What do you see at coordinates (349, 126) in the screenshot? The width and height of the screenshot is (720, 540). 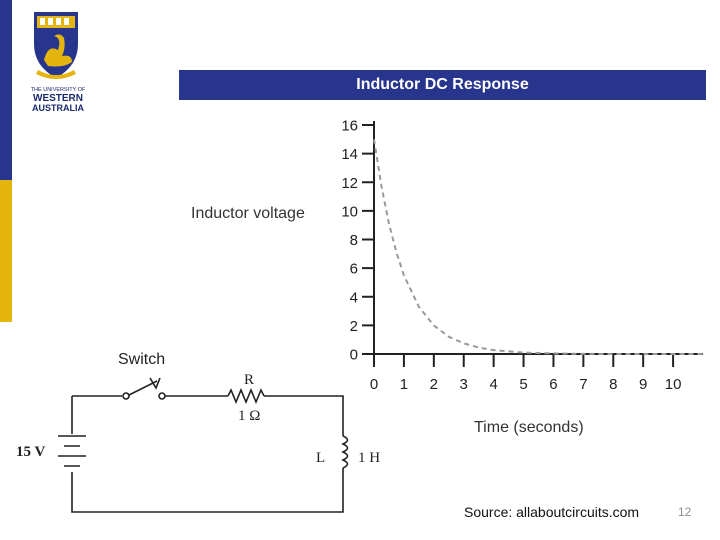 I see `y-tick-label: 16` at bounding box center [349, 126].